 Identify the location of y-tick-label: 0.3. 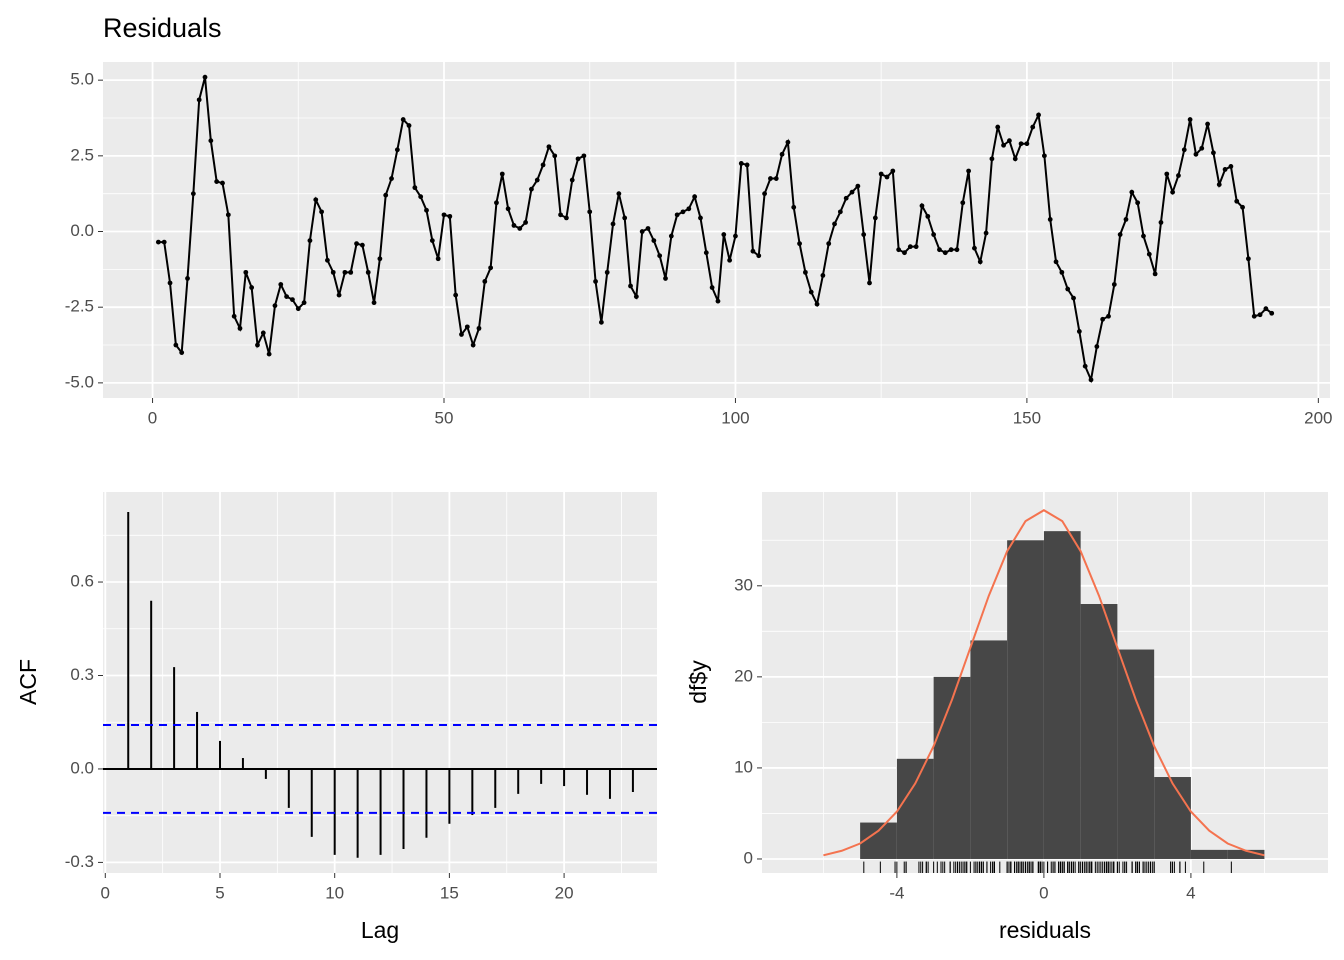
(82, 674).